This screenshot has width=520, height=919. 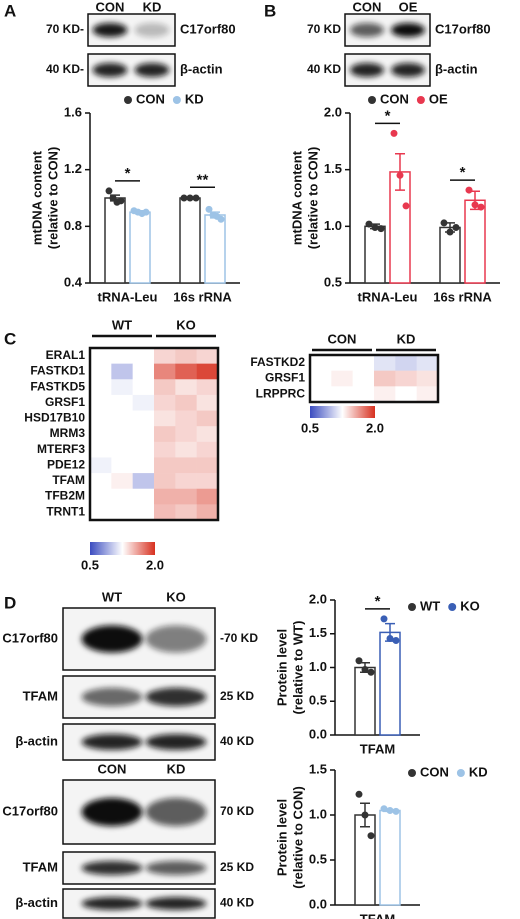 I want to click on y-tick-label: 0.5, so click(x=318, y=858).